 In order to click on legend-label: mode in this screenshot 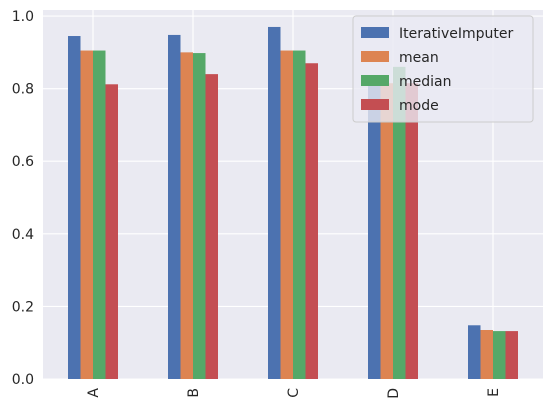, I will do `click(419, 106)`.